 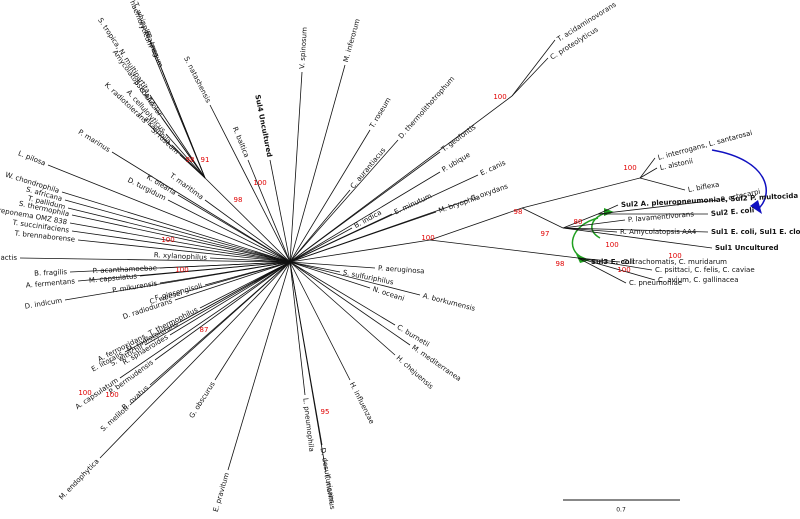 What do you see at coordinates (449, 302) in the screenshot?
I see `leaf-label: A. borkumensis` at bounding box center [449, 302].